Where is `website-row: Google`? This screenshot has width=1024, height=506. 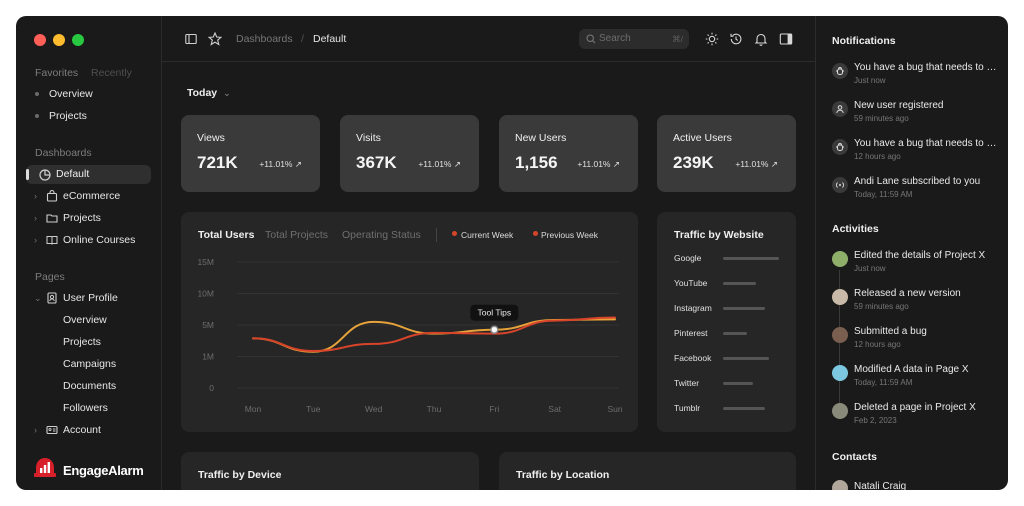 website-row: Google is located at coordinates (729, 259).